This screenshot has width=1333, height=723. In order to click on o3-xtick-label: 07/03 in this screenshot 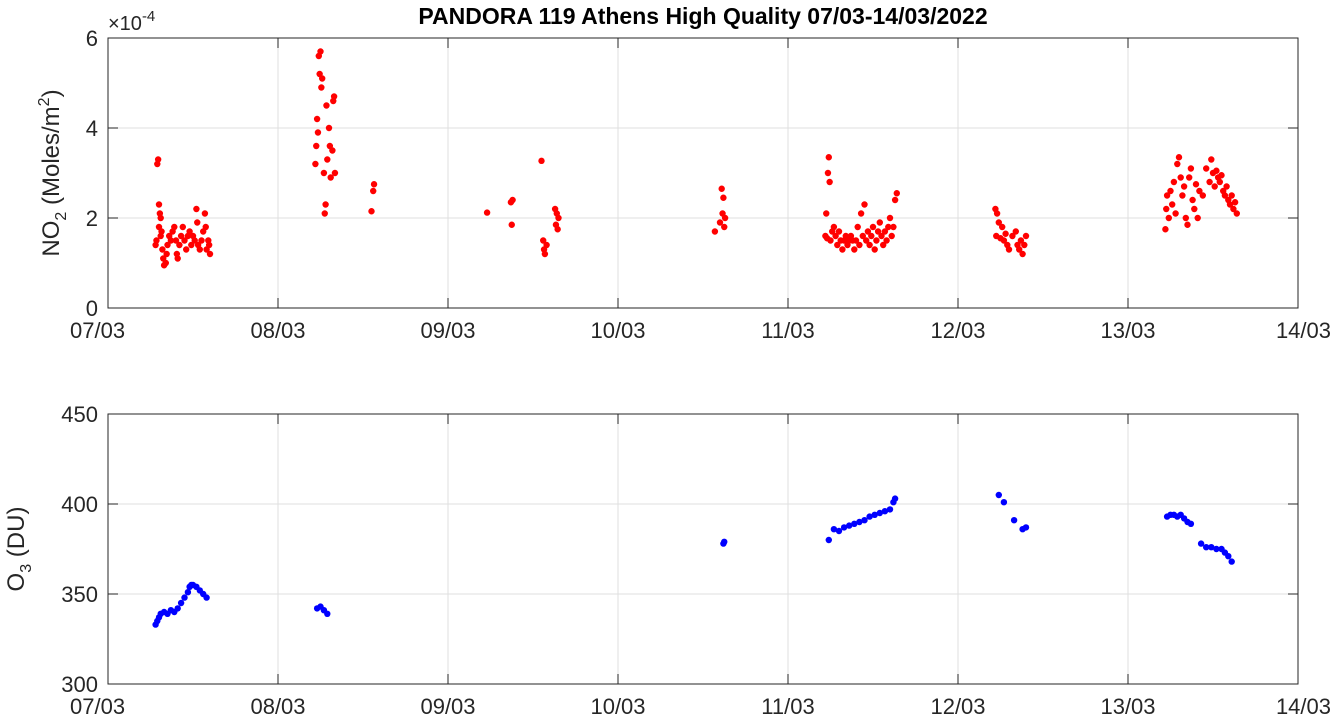, I will do `click(97, 706)`.